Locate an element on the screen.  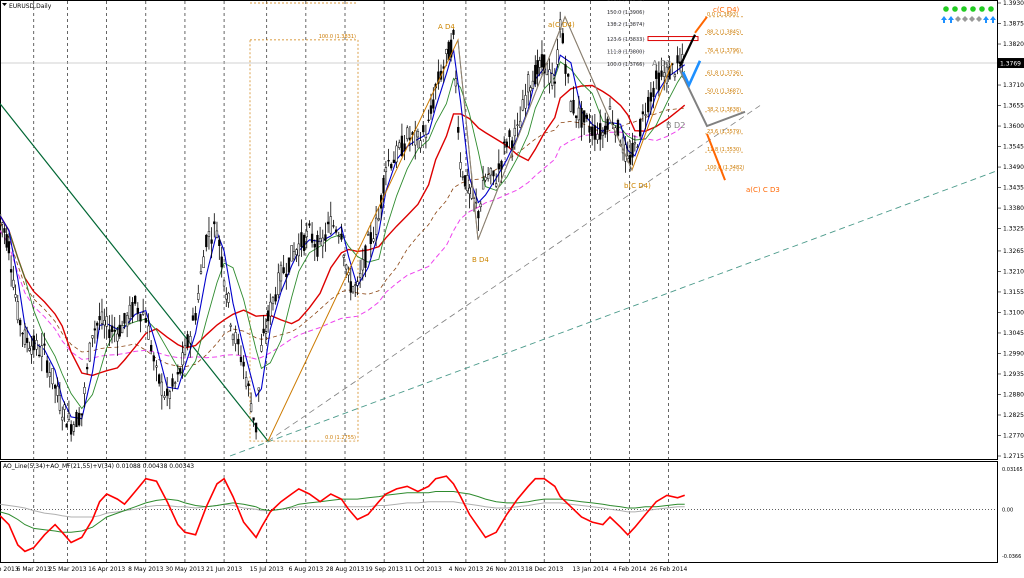
y-tick-label: 1.2825 is located at coordinates (1013, 415).